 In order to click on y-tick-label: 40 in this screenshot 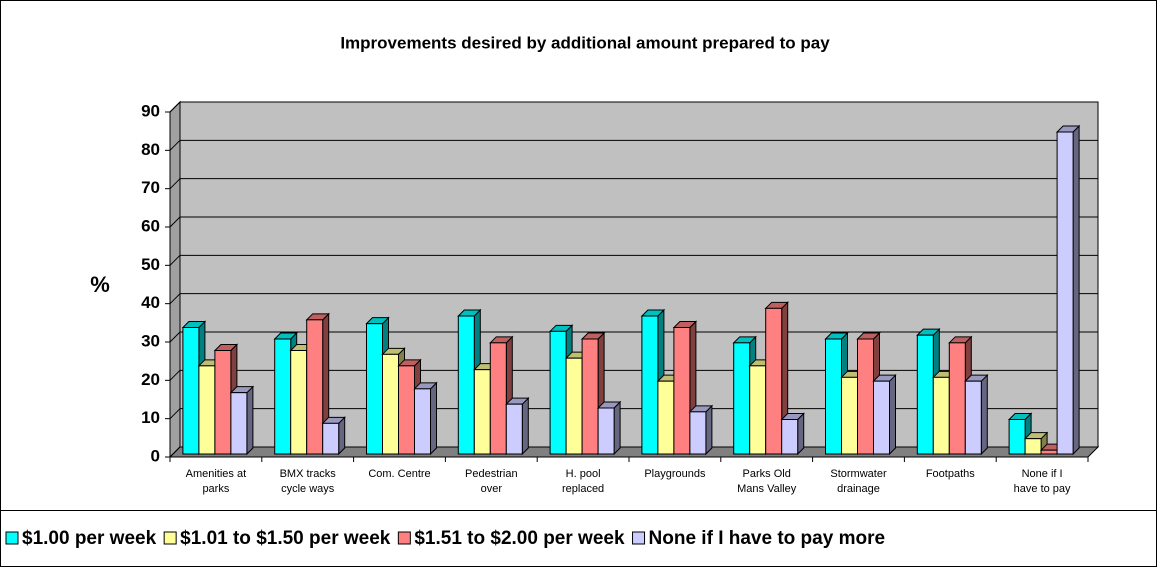, I will do `click(150, 302)`.